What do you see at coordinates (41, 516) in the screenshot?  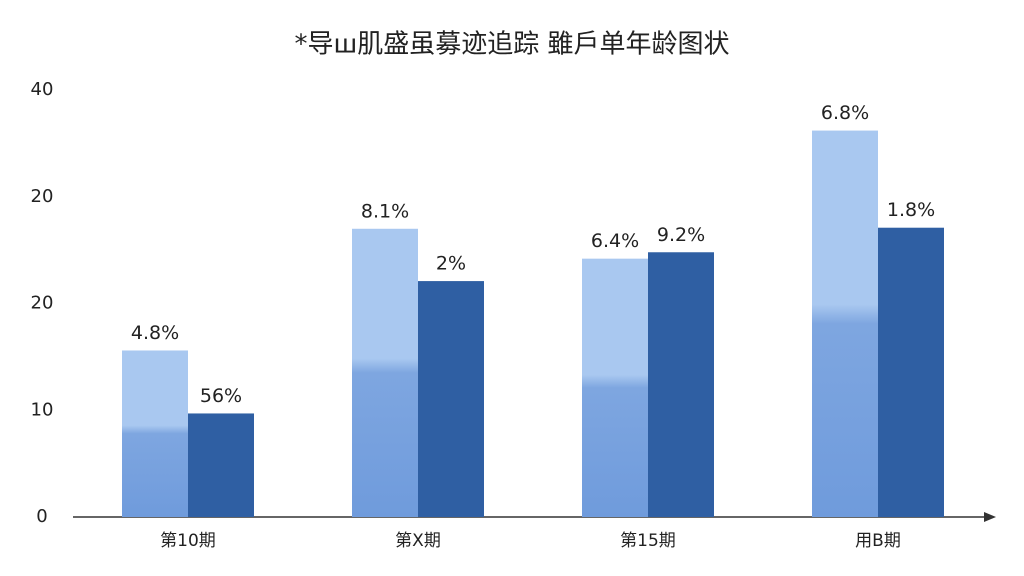 I see `y-tick-label: 0` at bounding box center [41, 516].